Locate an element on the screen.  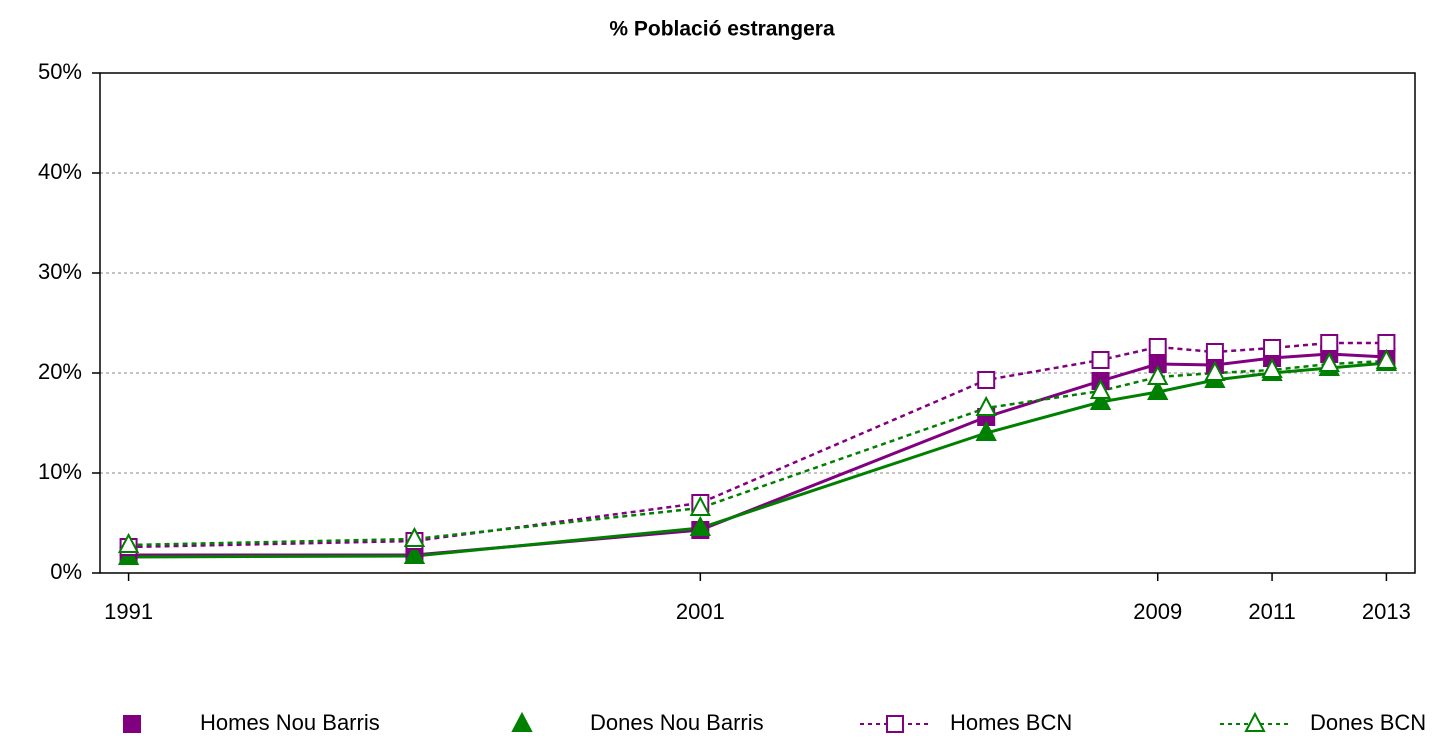
chart-title: % Població estrangera is located at coordinates (722, 29).